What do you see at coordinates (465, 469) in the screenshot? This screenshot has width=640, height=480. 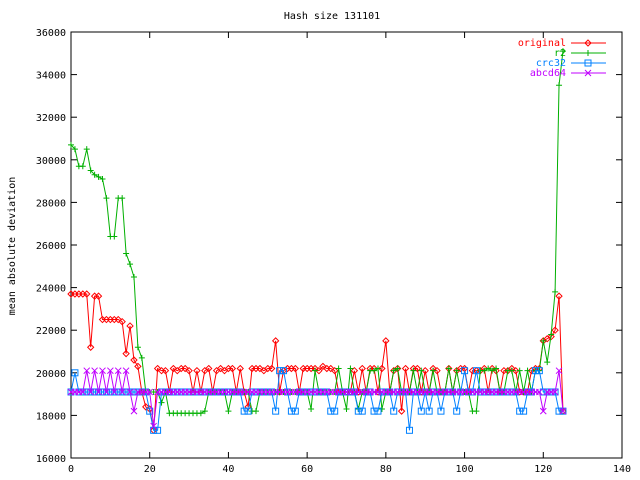 I see `x-tick-label: 100` at bounding box center [465, 469].